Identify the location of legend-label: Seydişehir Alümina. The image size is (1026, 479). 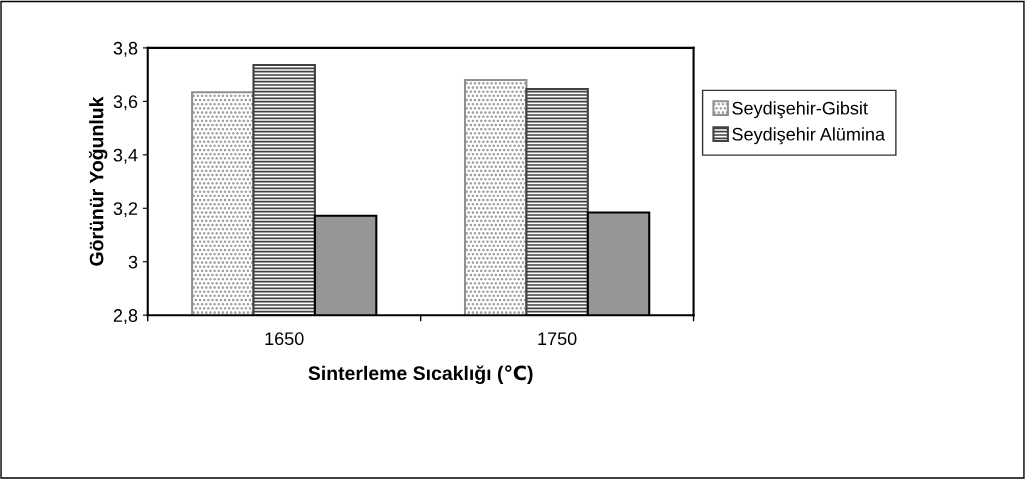
(809, 136).